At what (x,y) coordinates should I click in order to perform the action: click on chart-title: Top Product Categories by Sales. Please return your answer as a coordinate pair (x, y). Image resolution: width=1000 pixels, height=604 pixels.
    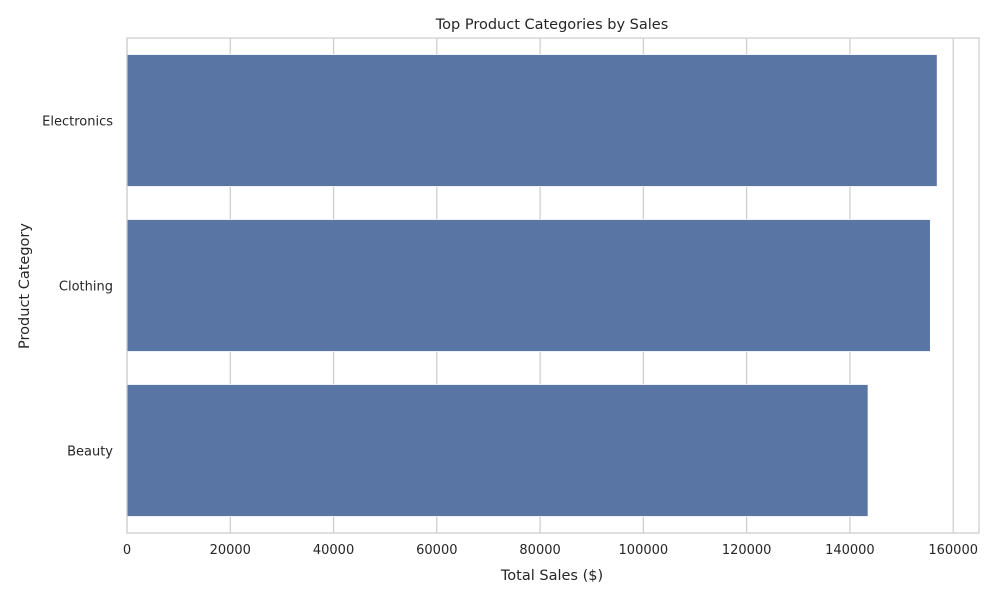
    Looking at the image, I should click on (552, 25).